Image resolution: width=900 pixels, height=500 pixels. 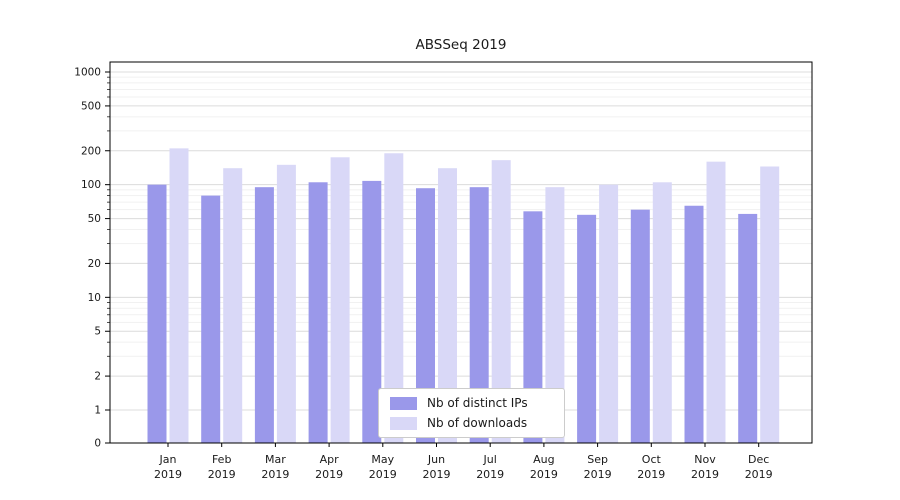 What do you see at coordinates (222, 467) in the screenshot?
I see `x-tick-label: Feb 2019` at bounding box center [222, 467].